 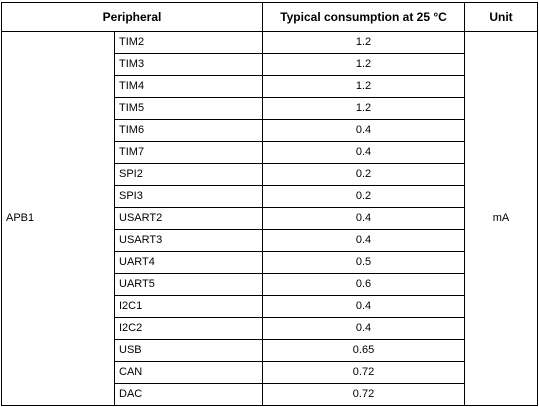 I want to click on peripheral-name-cell: SPI3, so click(x=188, y=196).